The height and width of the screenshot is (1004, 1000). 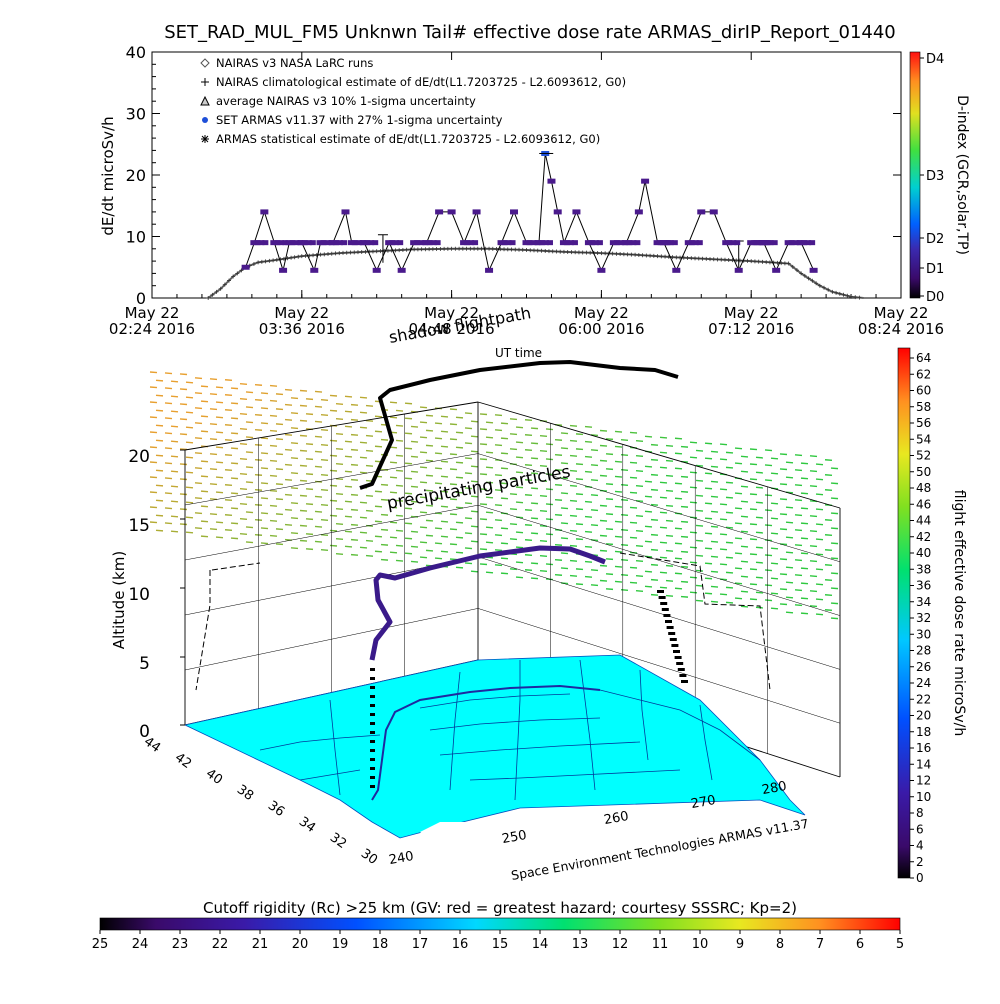 I want to click on dose-tick-label: 62, so click(x=923, y=374).